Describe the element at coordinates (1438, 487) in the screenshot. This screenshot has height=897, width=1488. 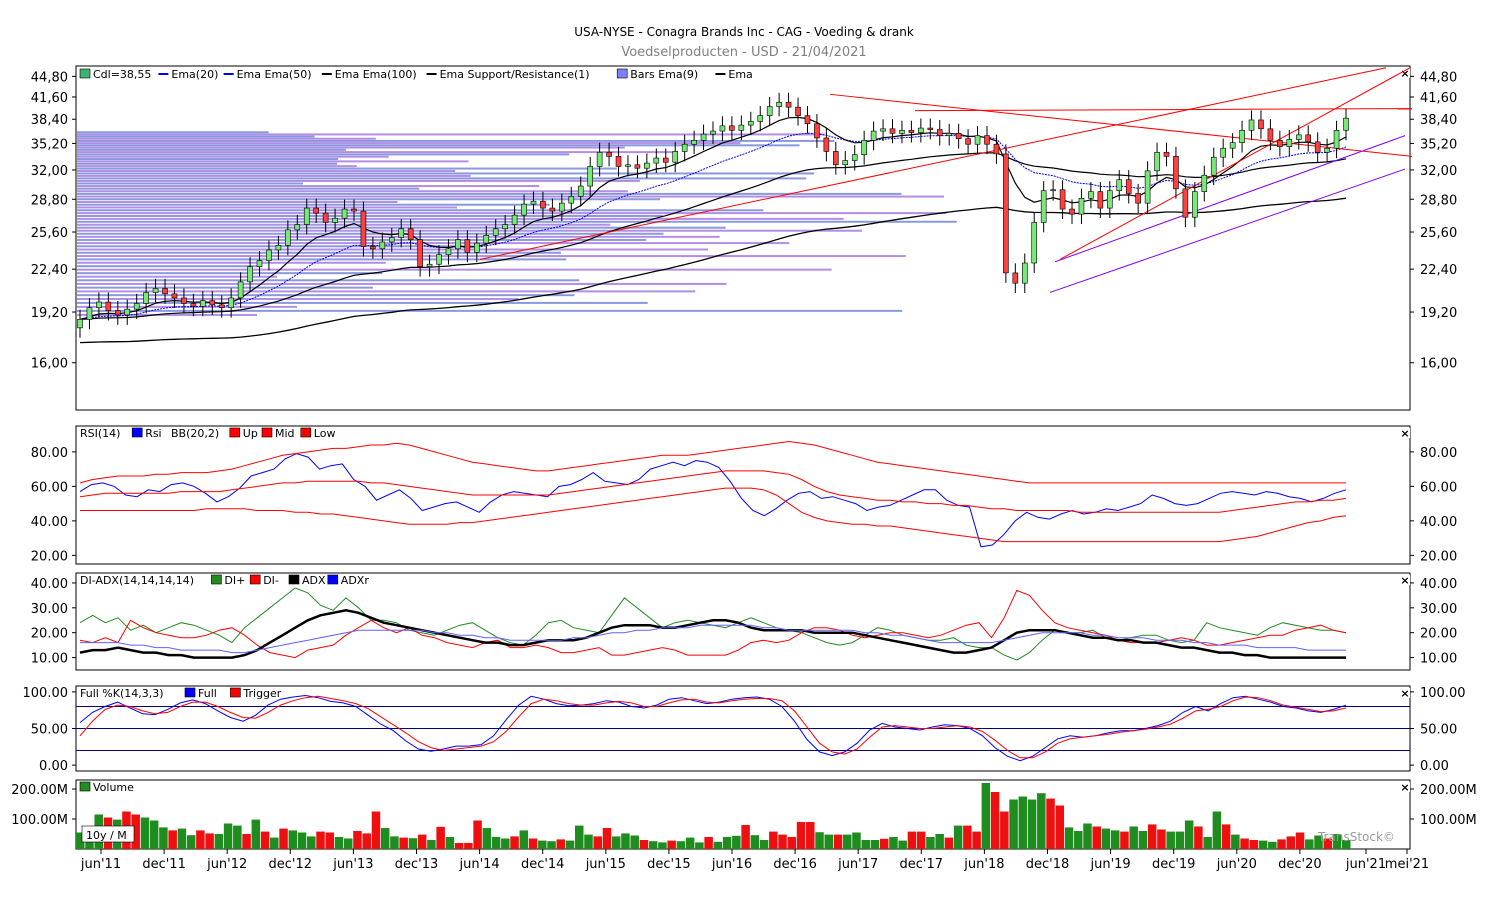
I see `rsi-ytick-right-label: 60.00` at that location.